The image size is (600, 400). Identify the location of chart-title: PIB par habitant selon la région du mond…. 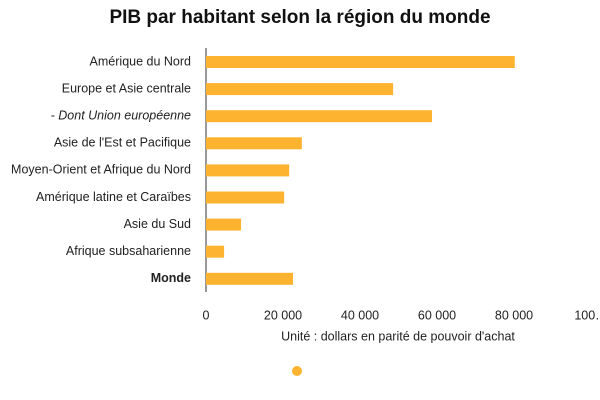
(299, 17).